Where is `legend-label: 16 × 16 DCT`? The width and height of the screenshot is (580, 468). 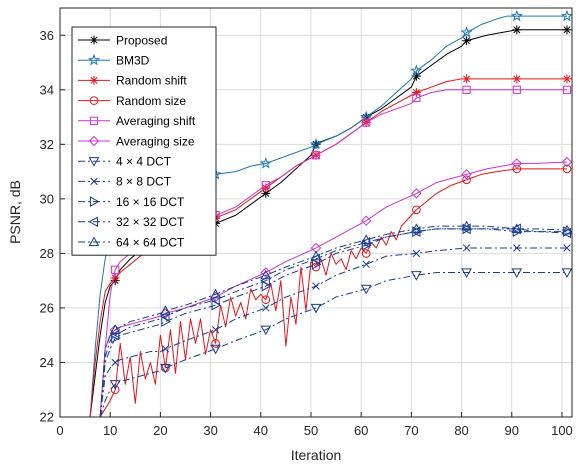 legend-label: 16 × 16 DCT is located at coordinates (150, 202).